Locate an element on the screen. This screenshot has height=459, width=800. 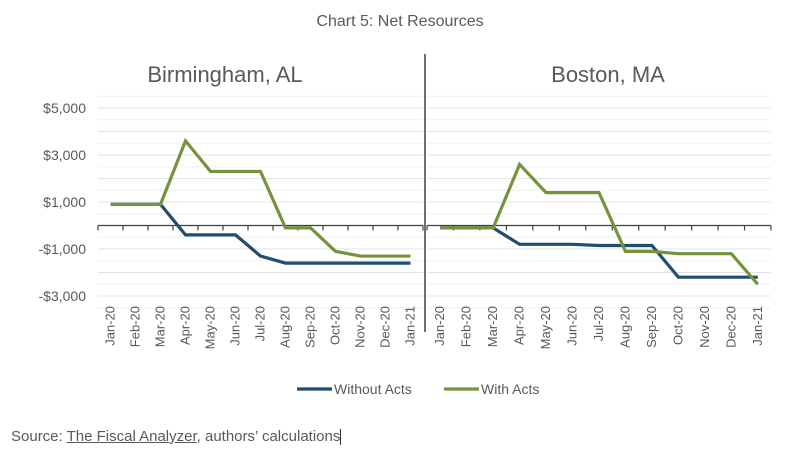
source-suffix: , authors’ calculations is located at coordinates (268, 436).